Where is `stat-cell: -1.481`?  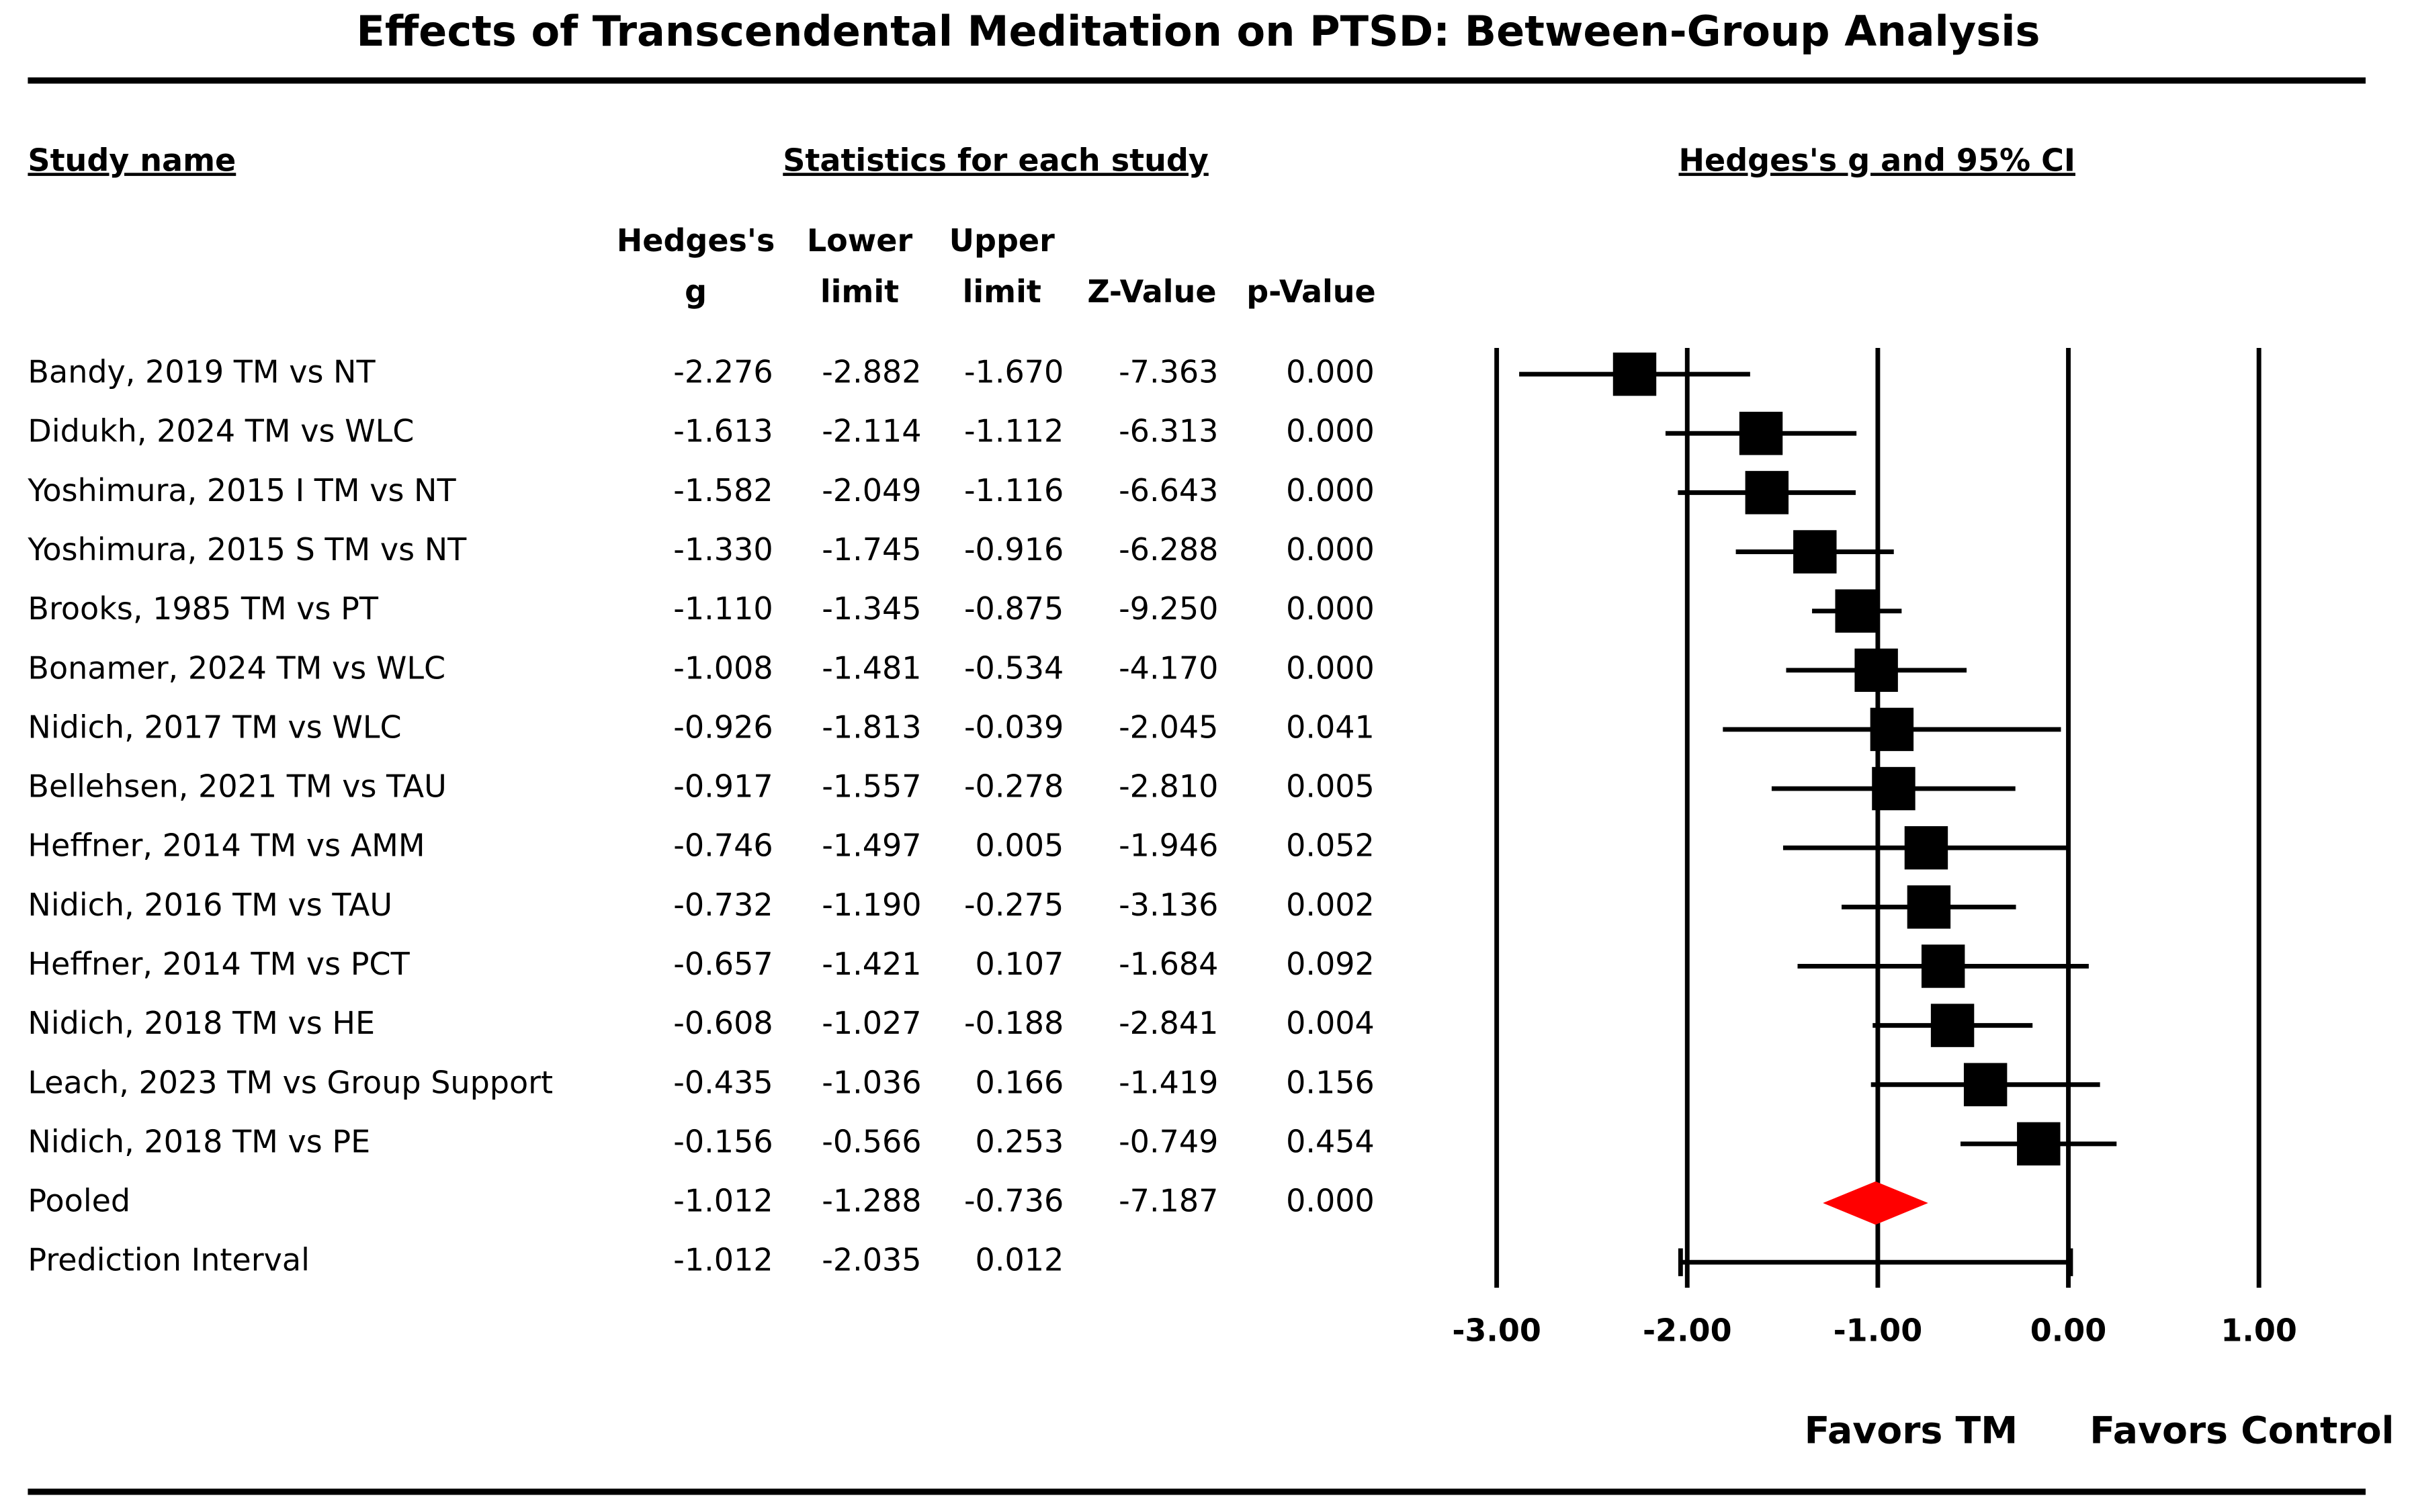 stat-cell: -1.481 is located at coordinates (871, 668).